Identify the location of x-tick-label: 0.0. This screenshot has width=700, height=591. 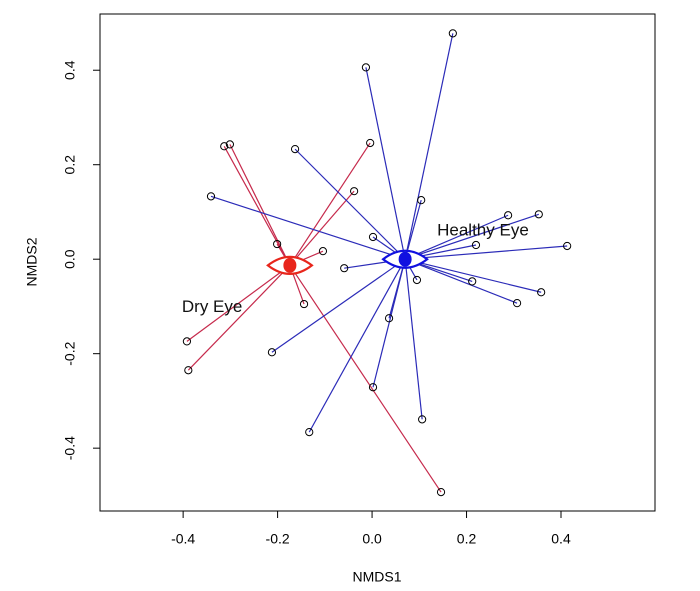
(372, 539).